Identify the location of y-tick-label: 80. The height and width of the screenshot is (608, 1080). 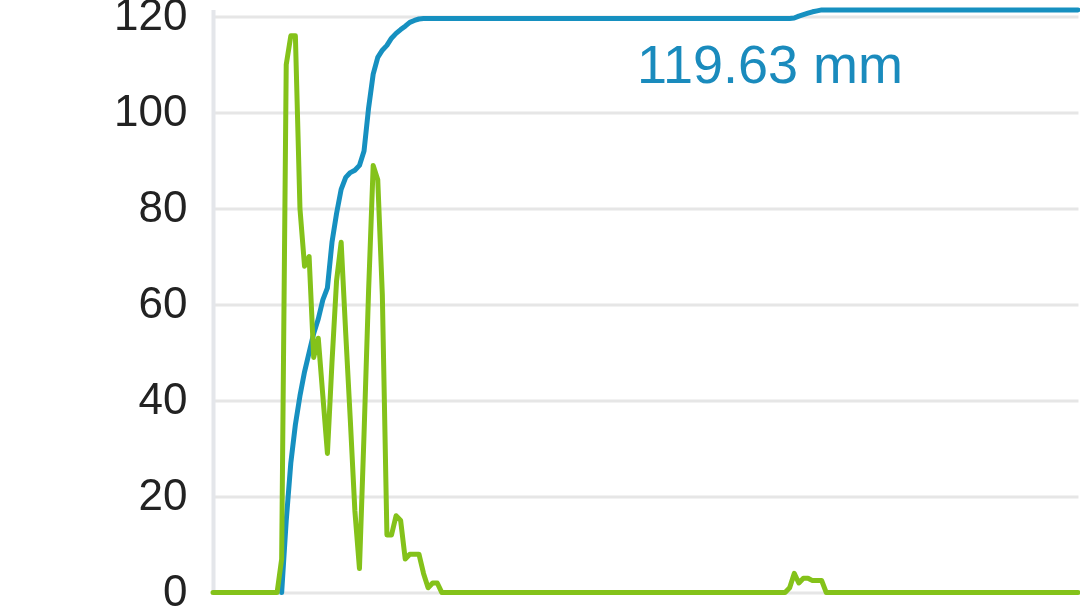
(163, 207).